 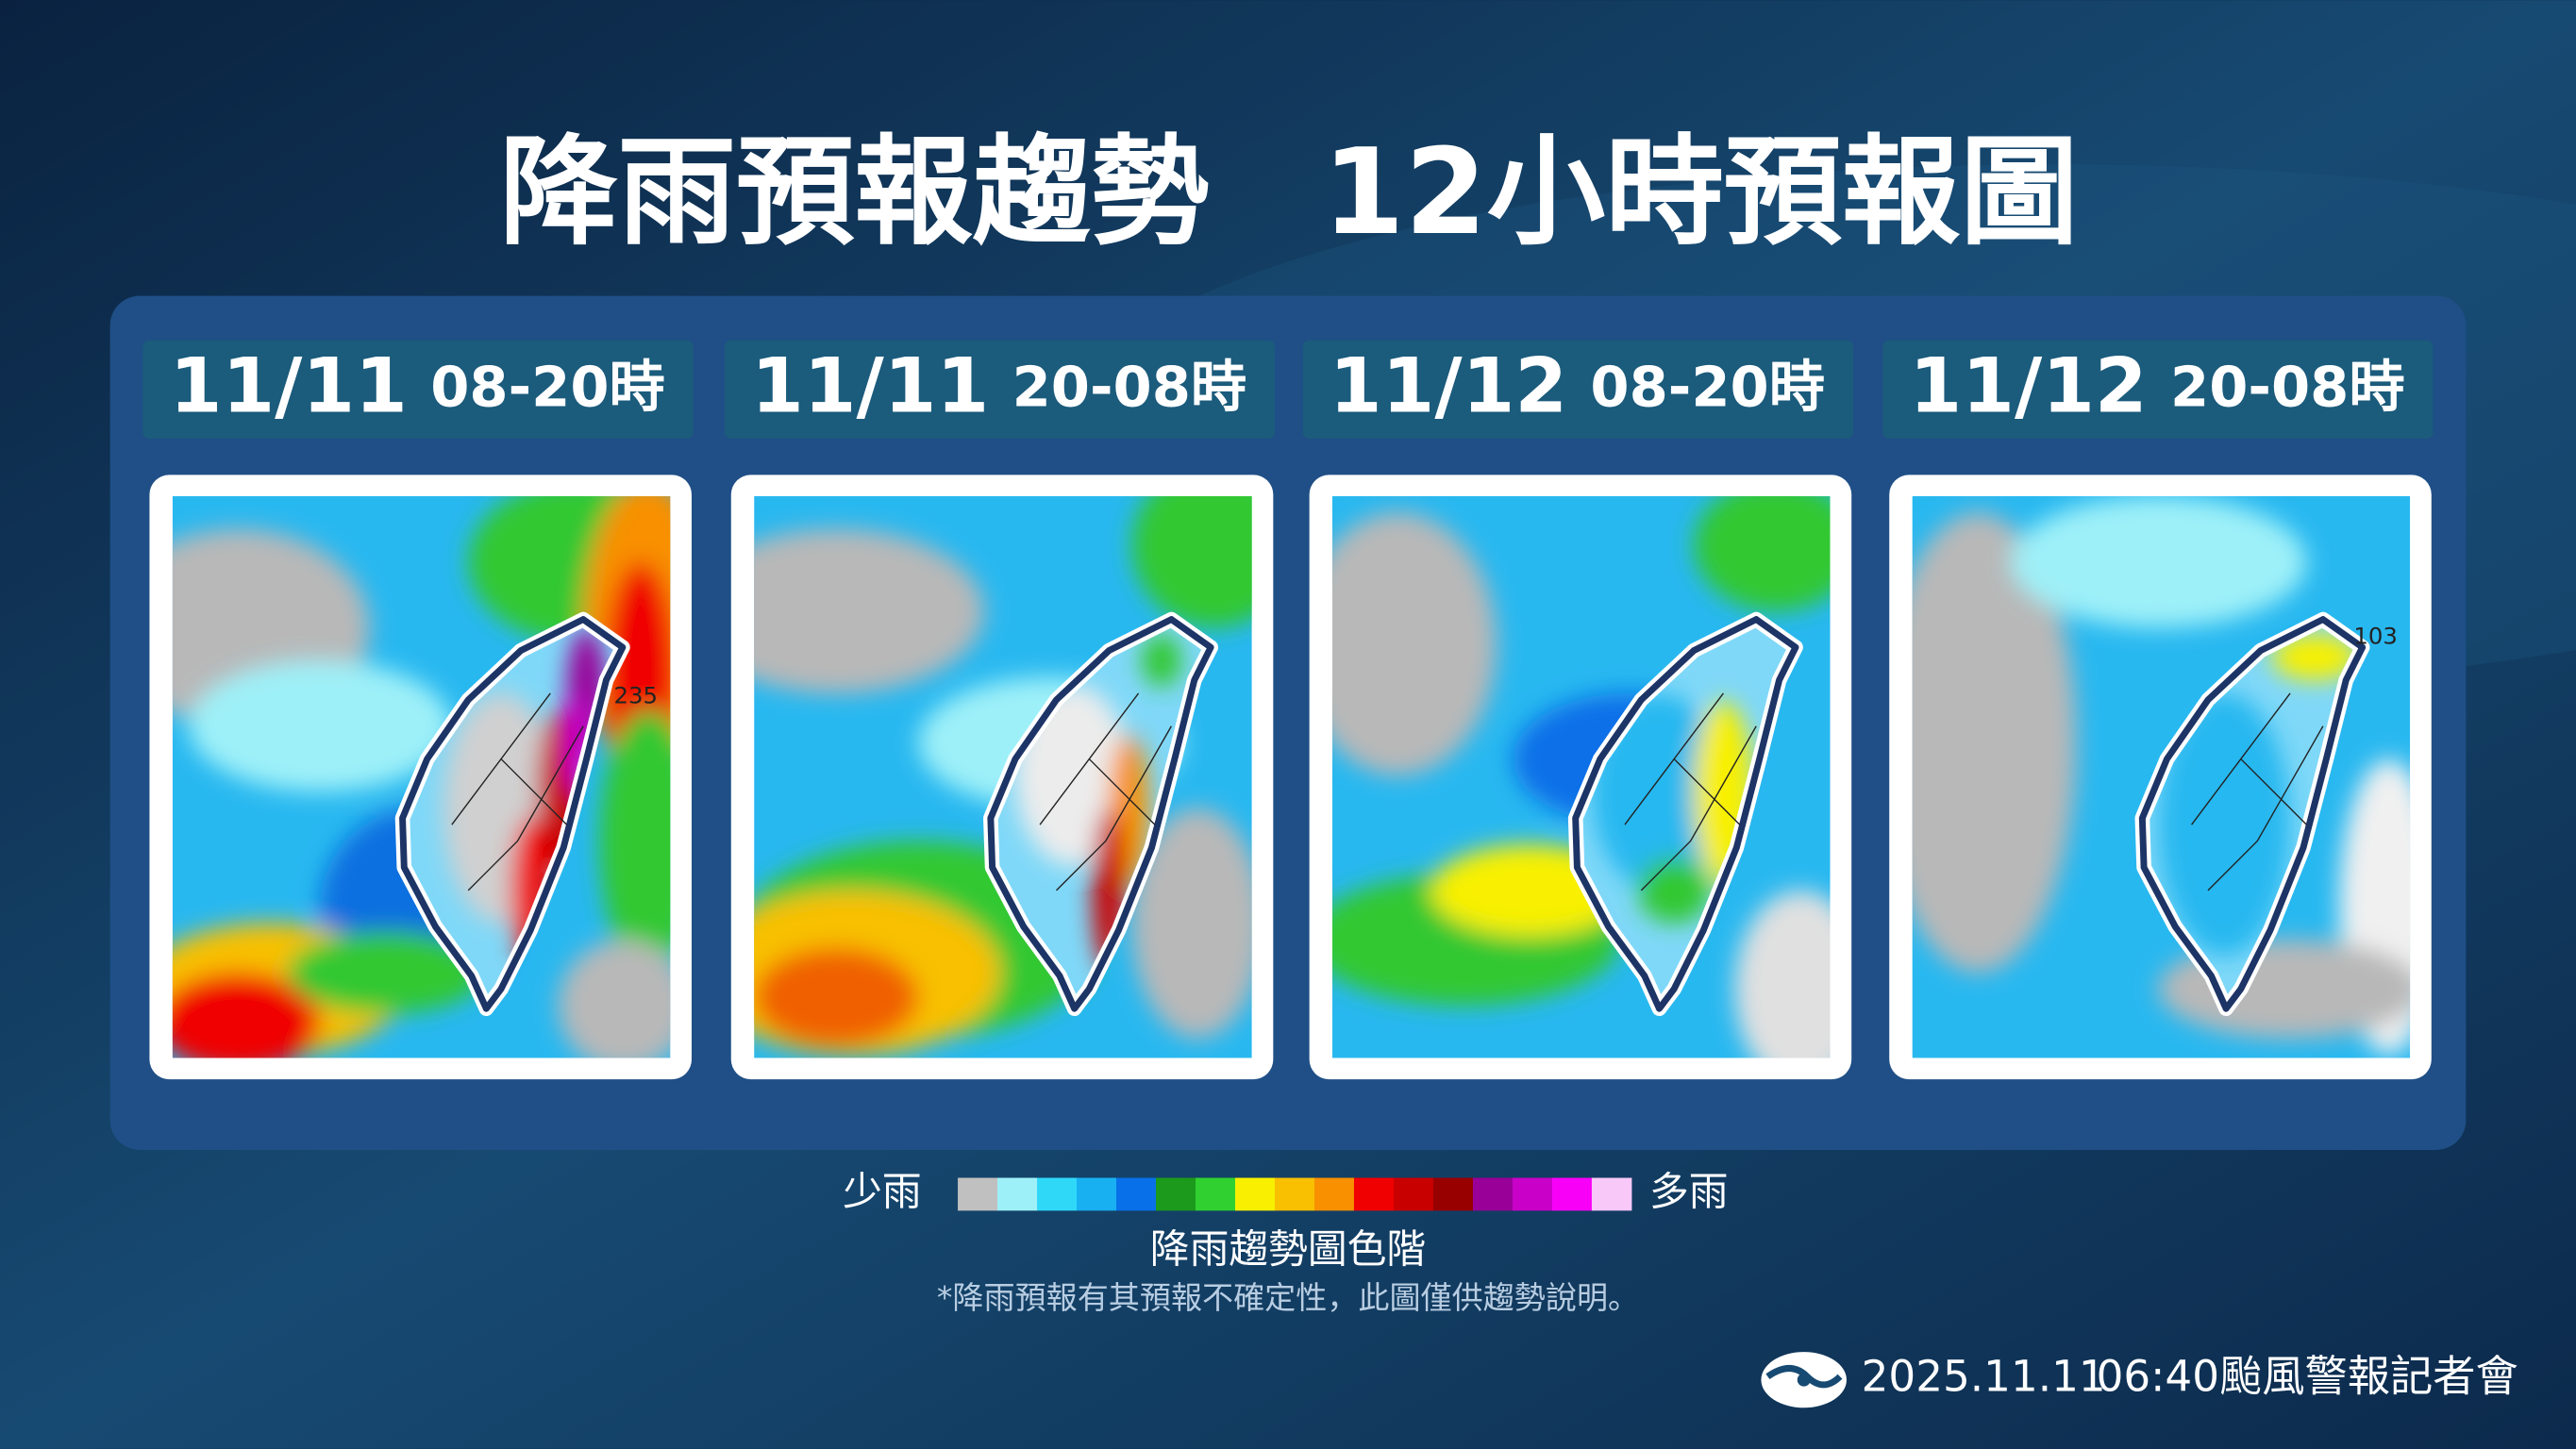 I want to click on map: 235, so click(x=421, y=777).